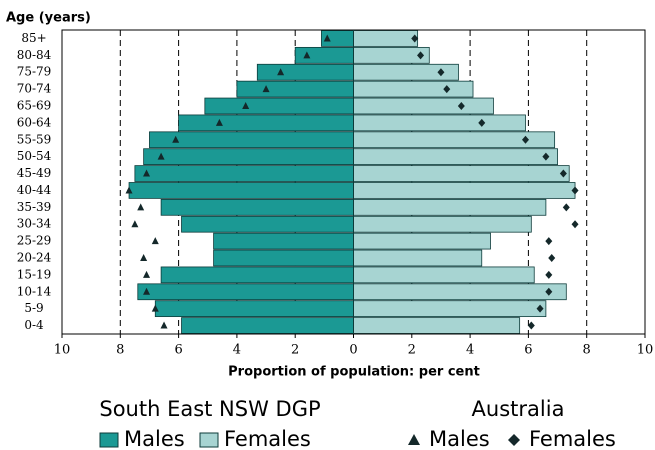 The height and width of the screenshot is (450, 655). What do you see at coordinates (34, 241) in the screenshot?
I see `y-tick-label: 25-29` at bounding box center [34, 241].